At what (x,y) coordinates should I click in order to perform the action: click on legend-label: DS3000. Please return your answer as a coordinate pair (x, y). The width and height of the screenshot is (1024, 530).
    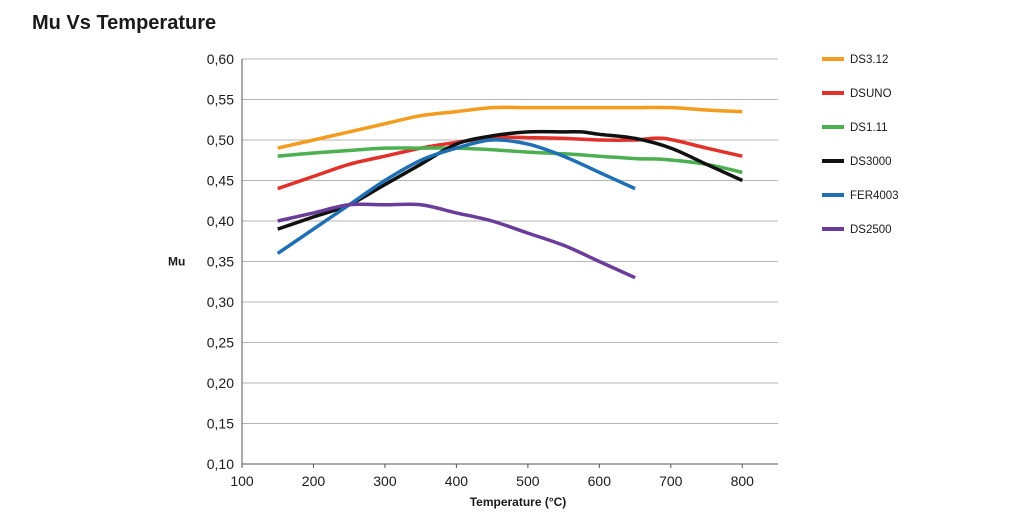
    Looking at the image, I should click on (871, 162).